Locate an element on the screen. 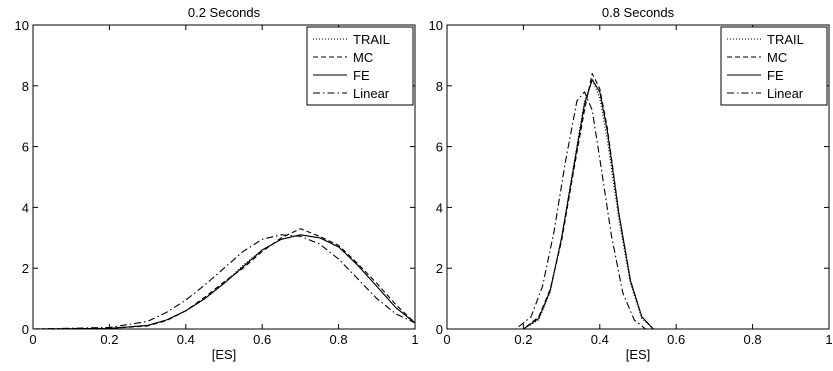 This screenshot has width=833, height=371. series-line-fe is located at coordinates (224, 281).